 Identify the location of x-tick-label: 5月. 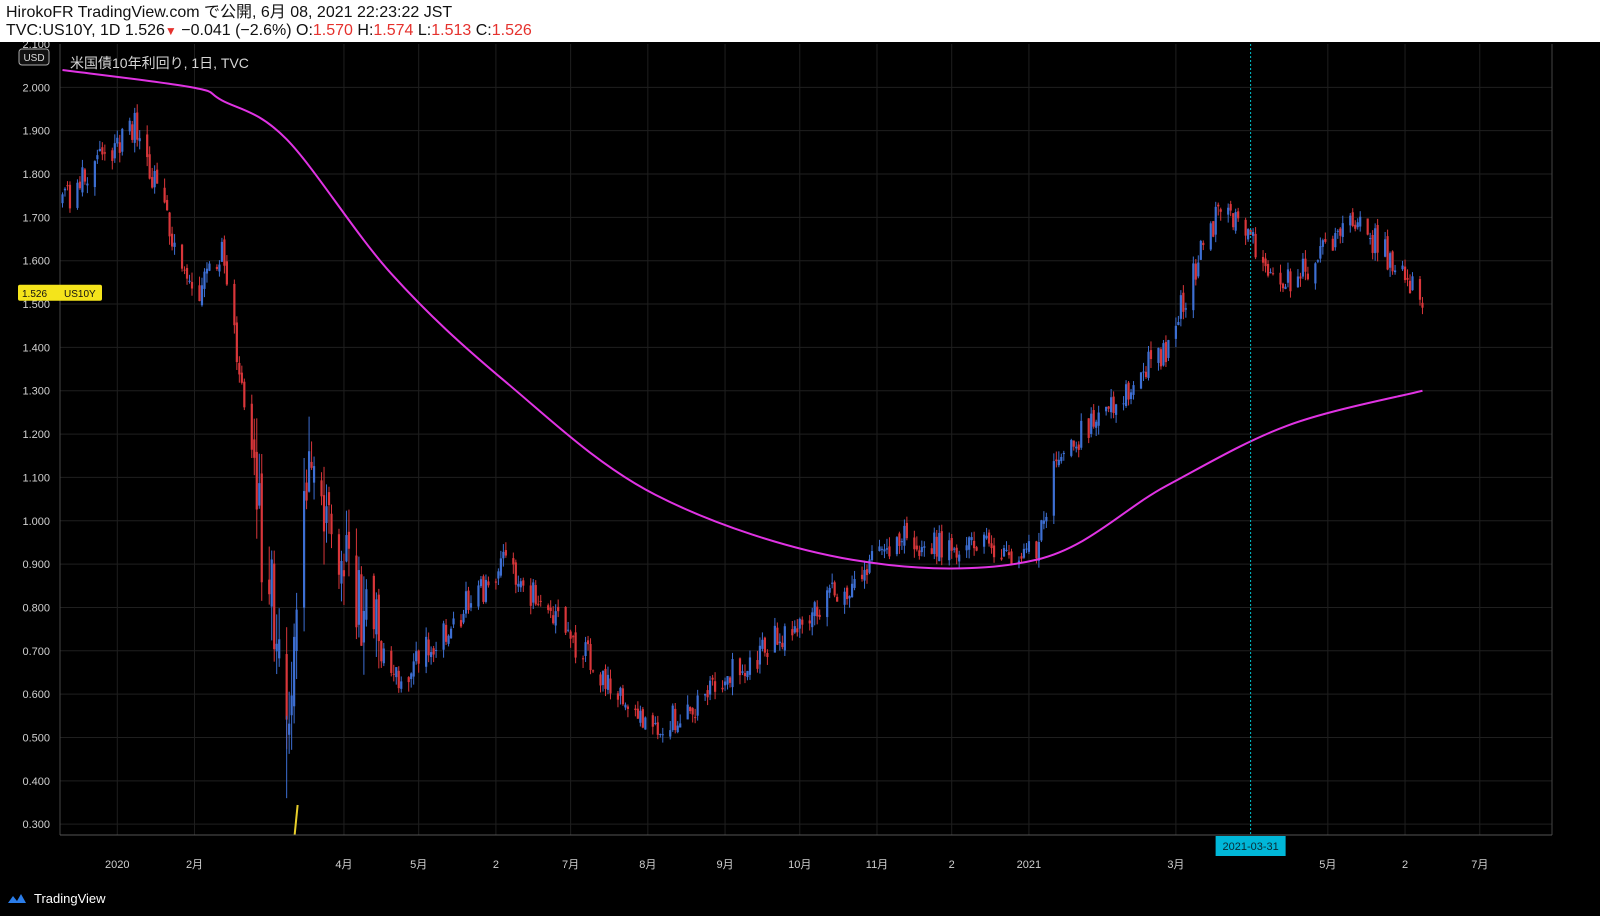
(418, 865).